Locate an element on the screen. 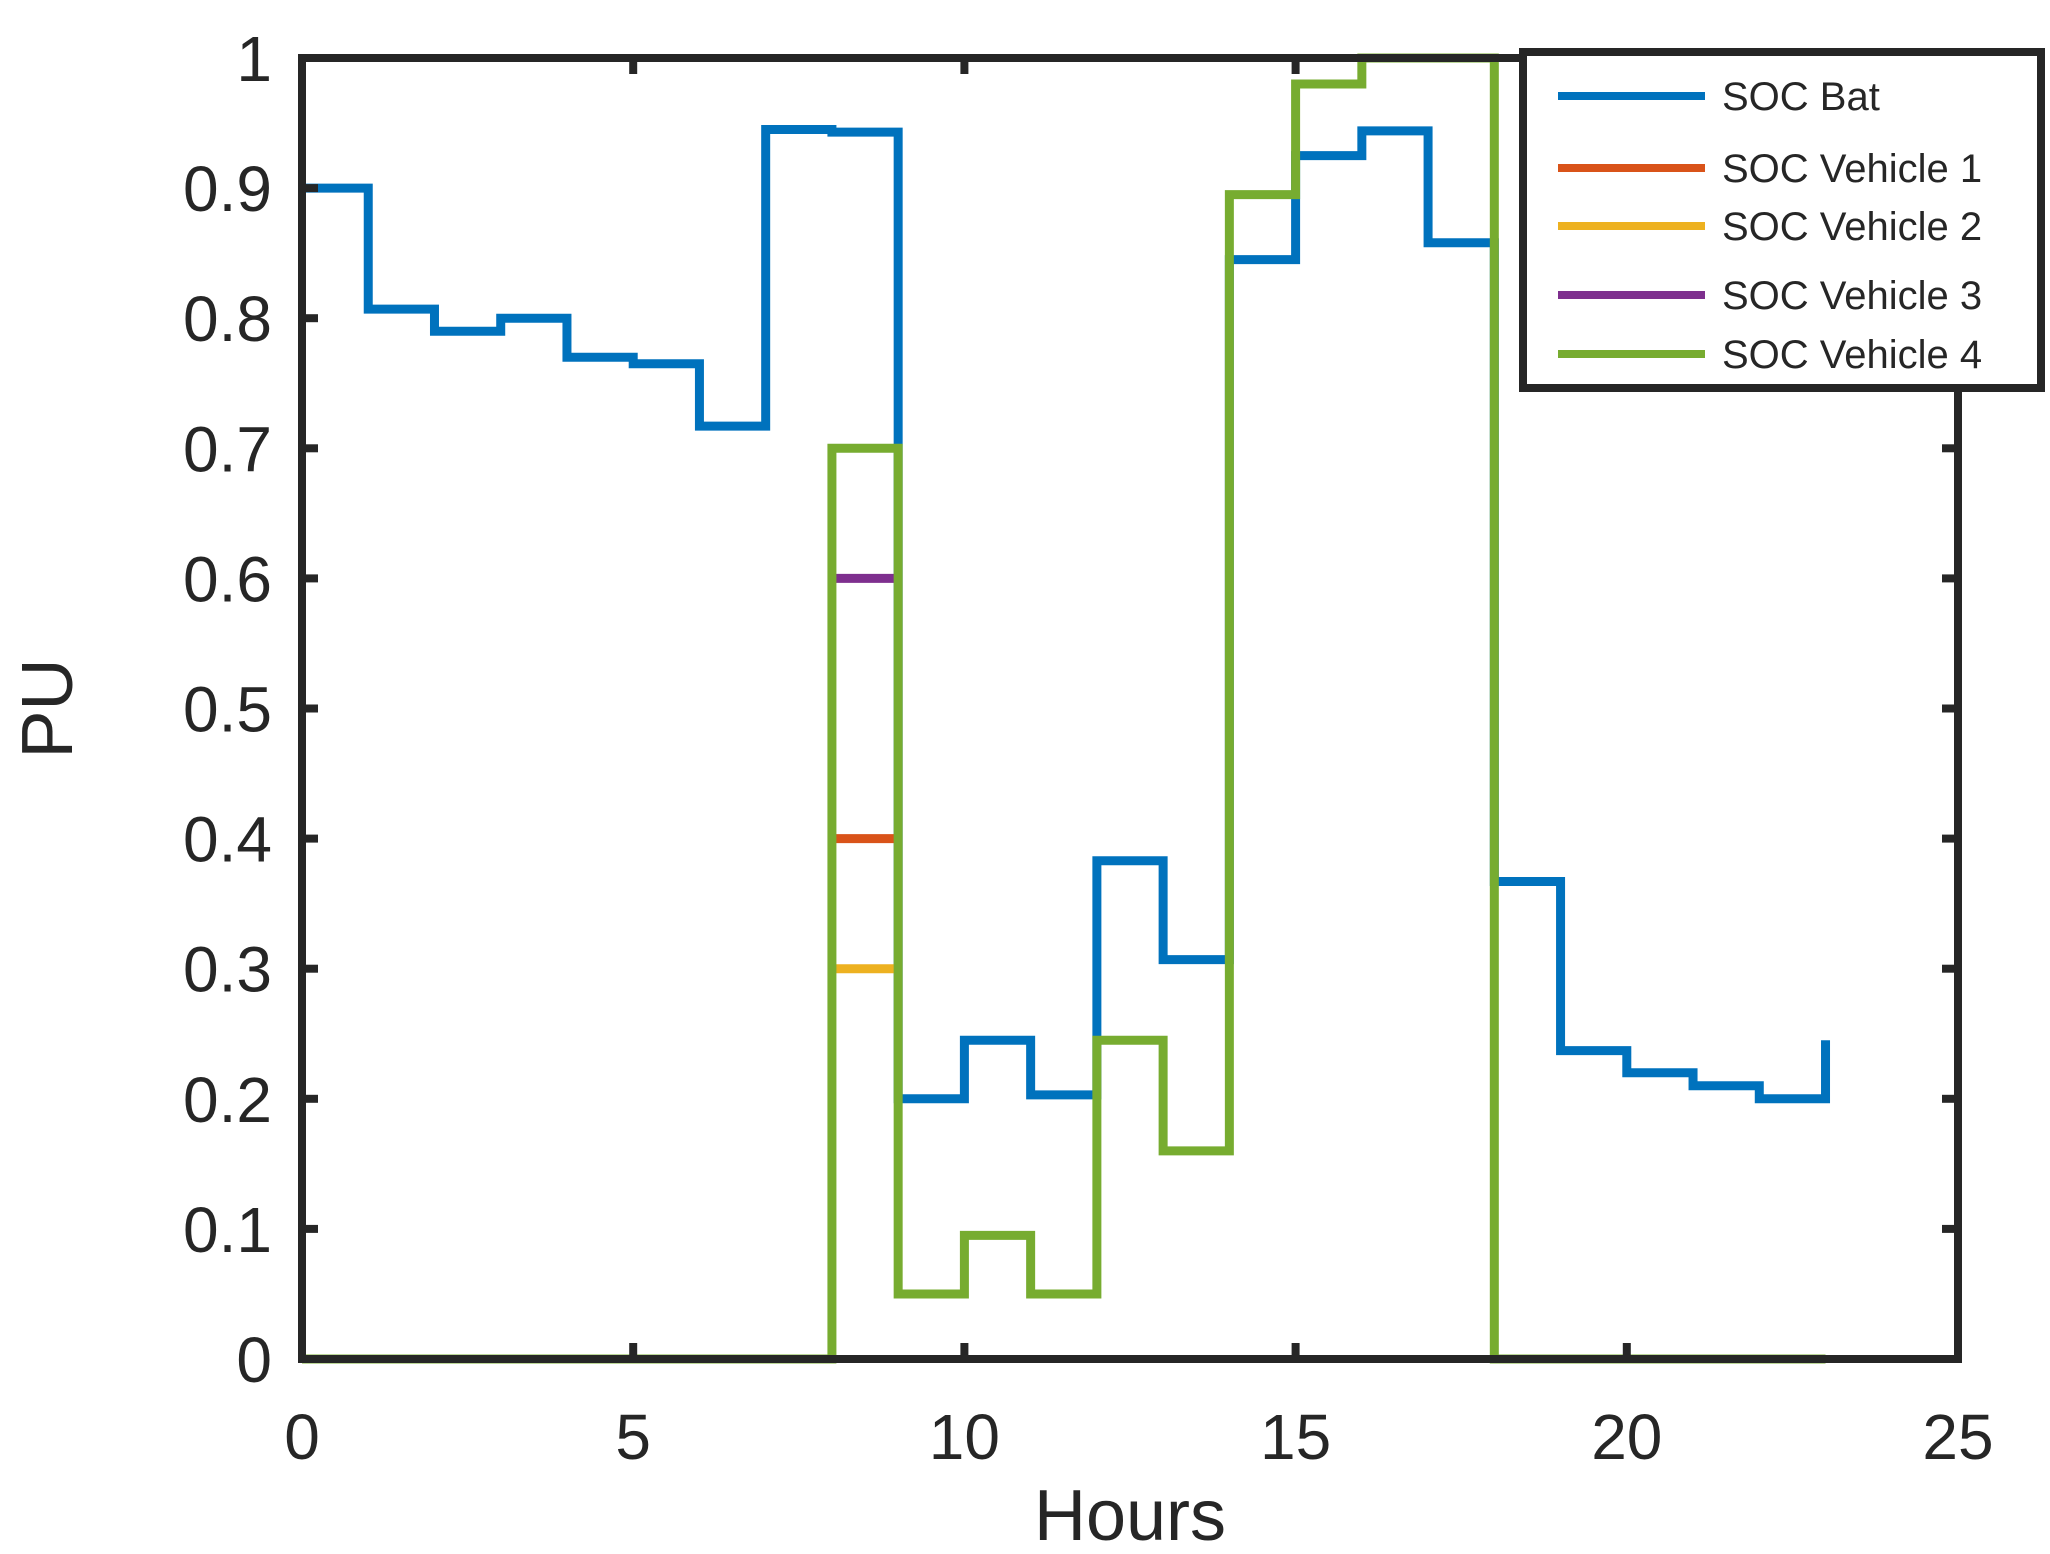  y-tick-label: 0.6 is located at coordinates (227, 579).